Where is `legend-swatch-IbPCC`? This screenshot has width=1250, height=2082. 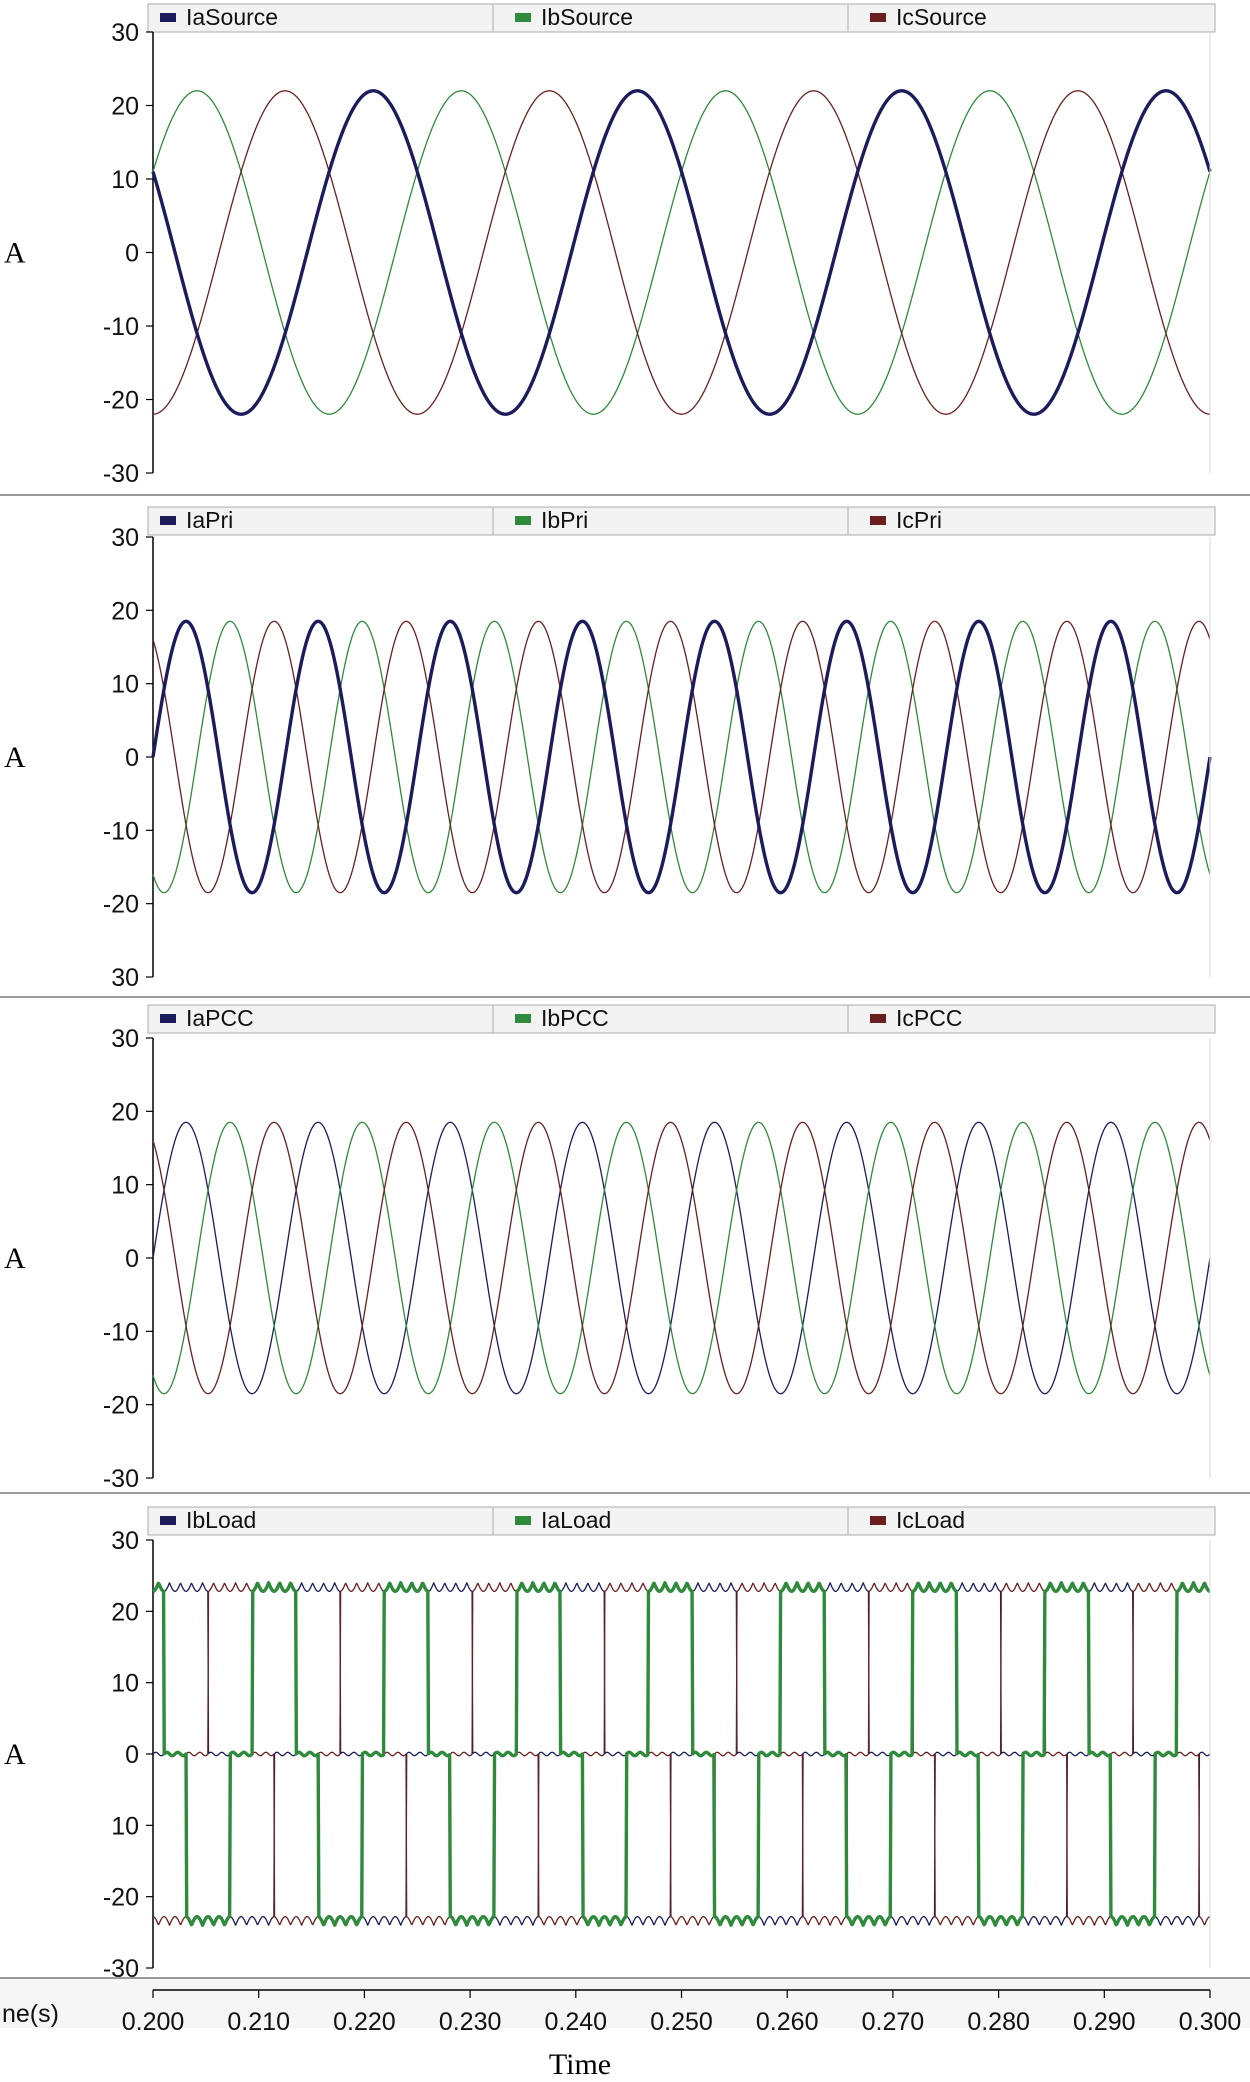
legend-swatch-IbPCC is located at coordinates (523, 1018).